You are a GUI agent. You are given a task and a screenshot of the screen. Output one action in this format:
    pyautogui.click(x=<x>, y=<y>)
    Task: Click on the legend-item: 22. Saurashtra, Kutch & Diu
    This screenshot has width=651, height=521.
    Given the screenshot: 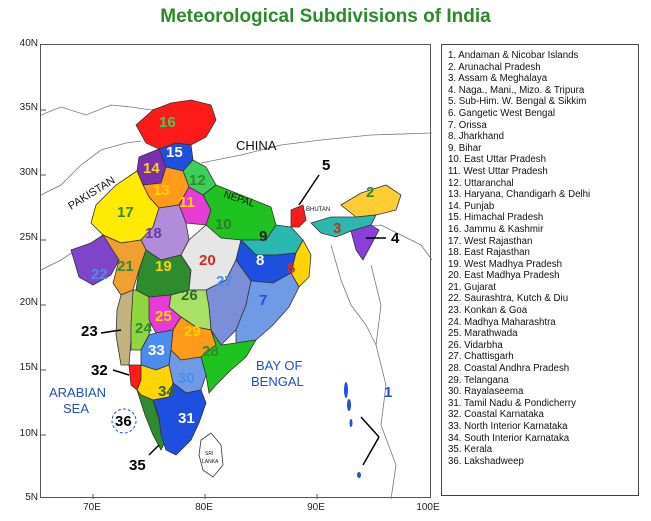 What is the action you would take?
    pyautogui.click(x=508, y=299)
    